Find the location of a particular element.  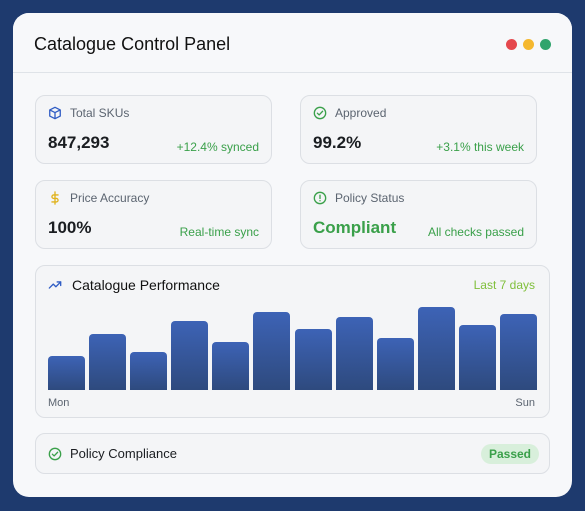

stat-sub: Real-time sync is located at coordinates (219, 232).